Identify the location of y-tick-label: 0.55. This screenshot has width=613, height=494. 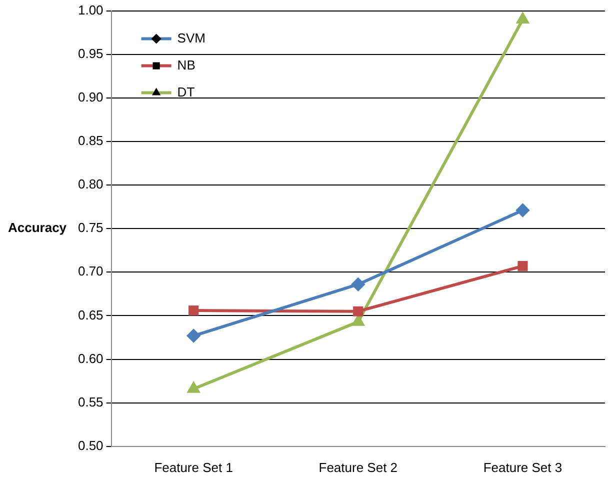
(91, 402).